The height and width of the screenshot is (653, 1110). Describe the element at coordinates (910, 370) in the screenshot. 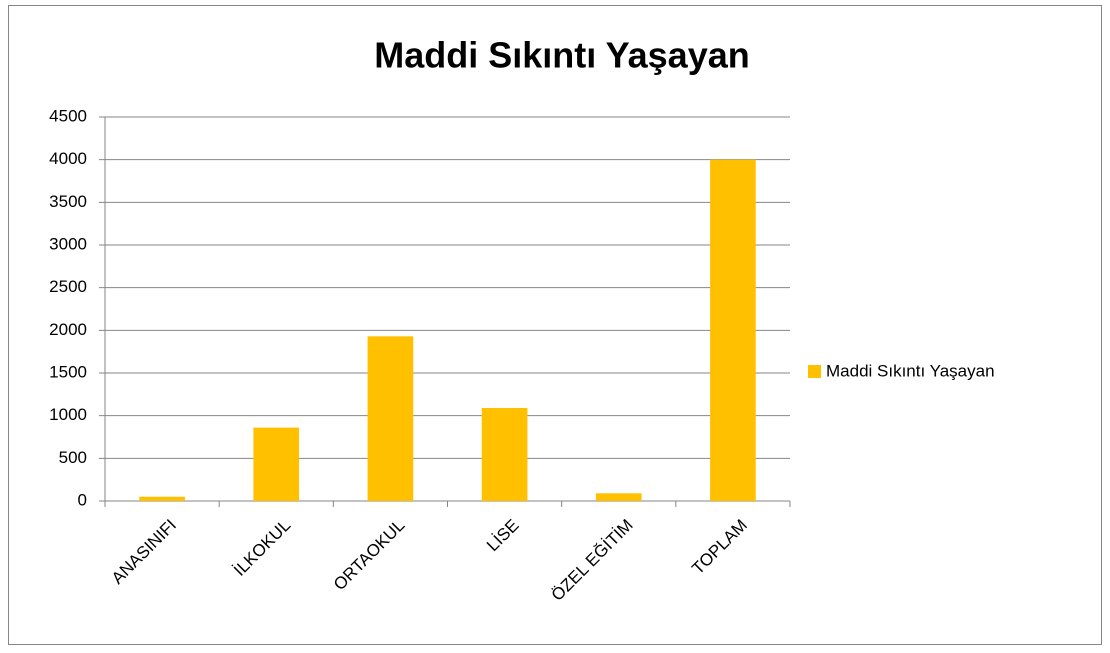

I see `legend-label: Maddi Sıkıntı Yaşayan` at that location.